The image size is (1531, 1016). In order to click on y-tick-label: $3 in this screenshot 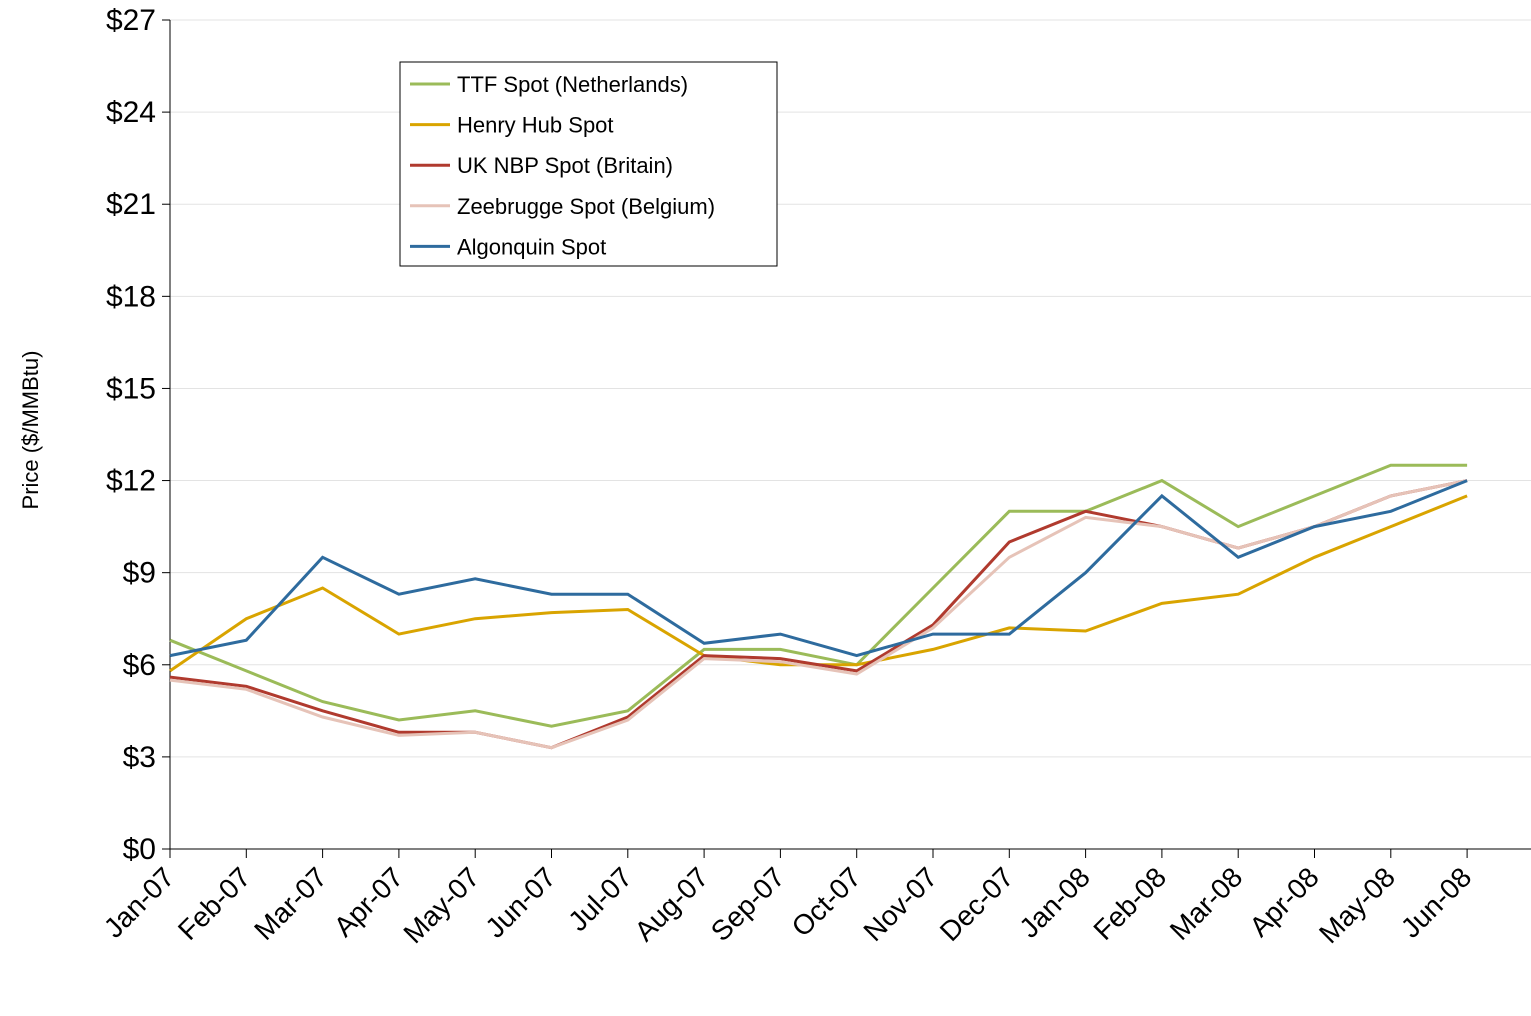, I will do `click(139, 757)`.